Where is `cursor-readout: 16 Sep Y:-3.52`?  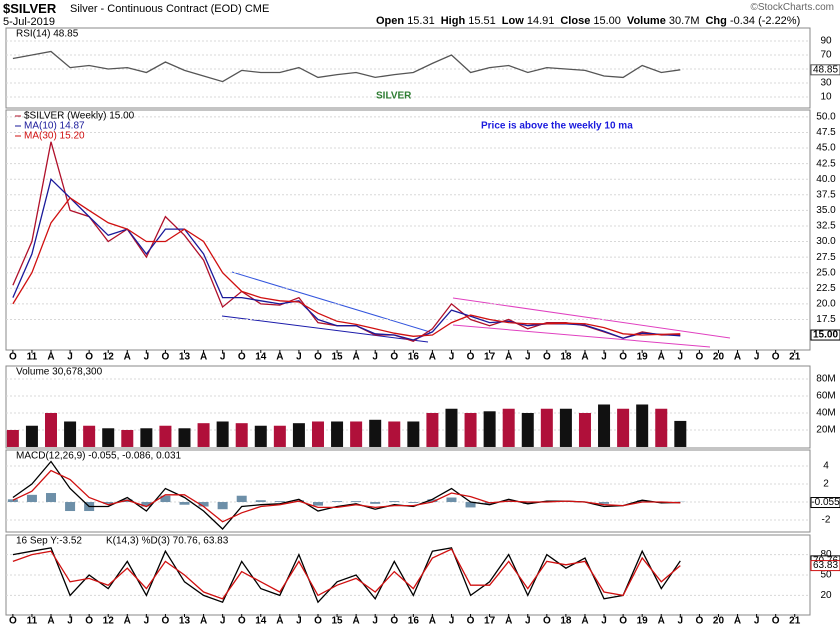 cursor-readout: 16 Sep Y:-3.52 is located at coordinates (49, 541).